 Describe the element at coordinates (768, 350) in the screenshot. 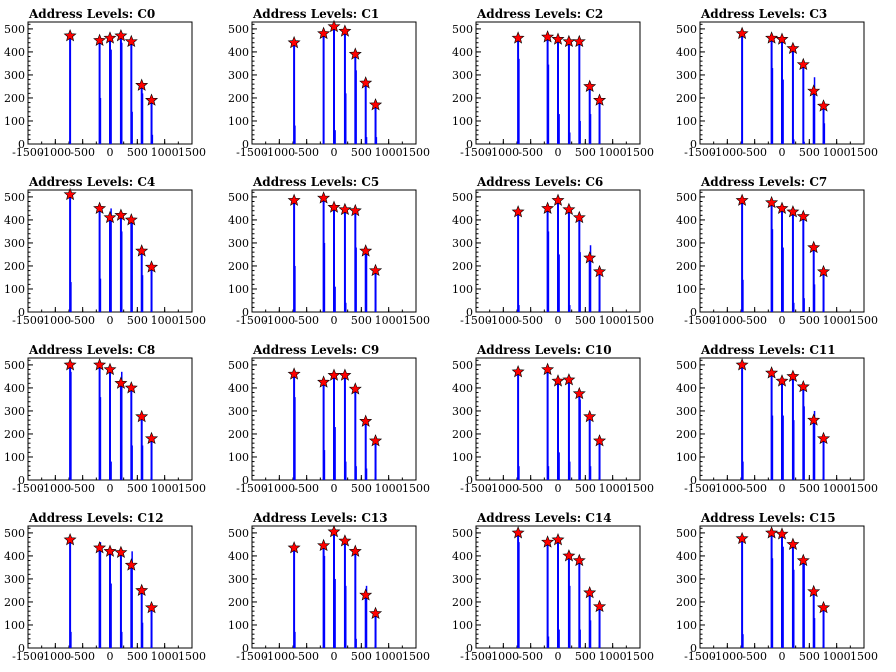

I see `chart-title: Address Levels: C11` at that location.